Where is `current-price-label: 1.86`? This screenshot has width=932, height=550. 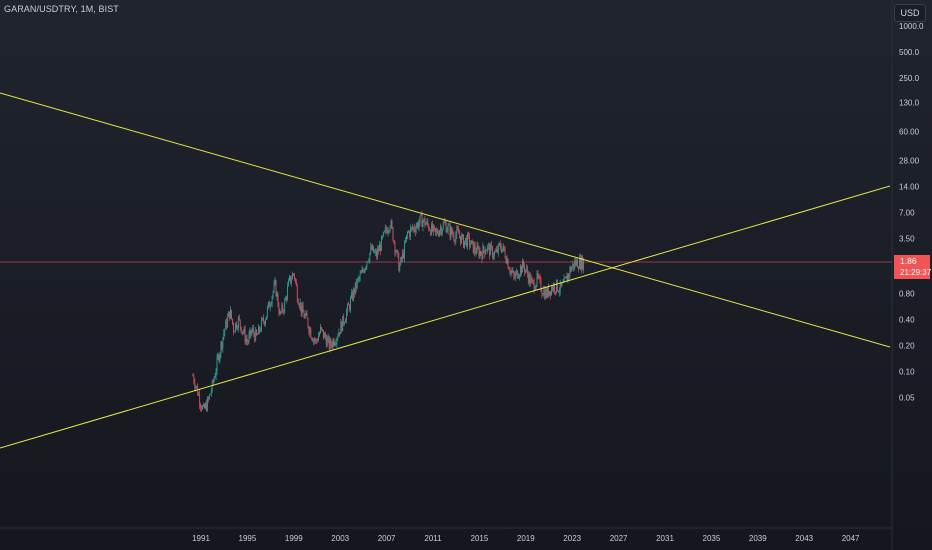
current-price-label: 1.86 is located at coordinates (908, 261).